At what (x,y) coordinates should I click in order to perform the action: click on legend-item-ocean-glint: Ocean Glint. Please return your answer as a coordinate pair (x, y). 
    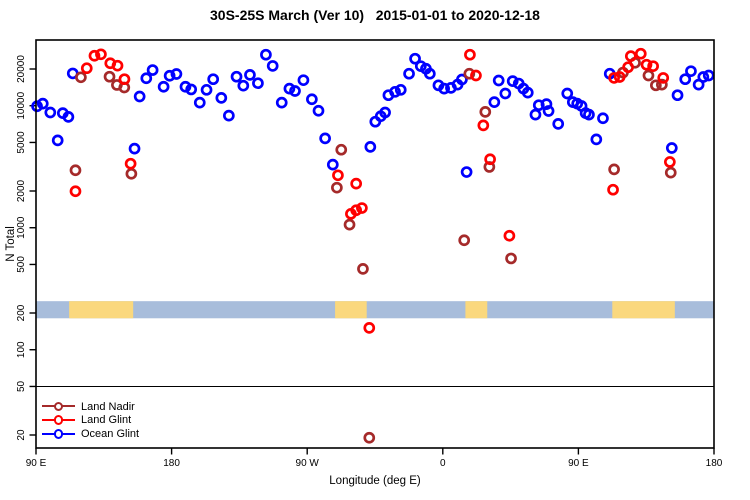
    Looking at the image, I should click on (90, 434).